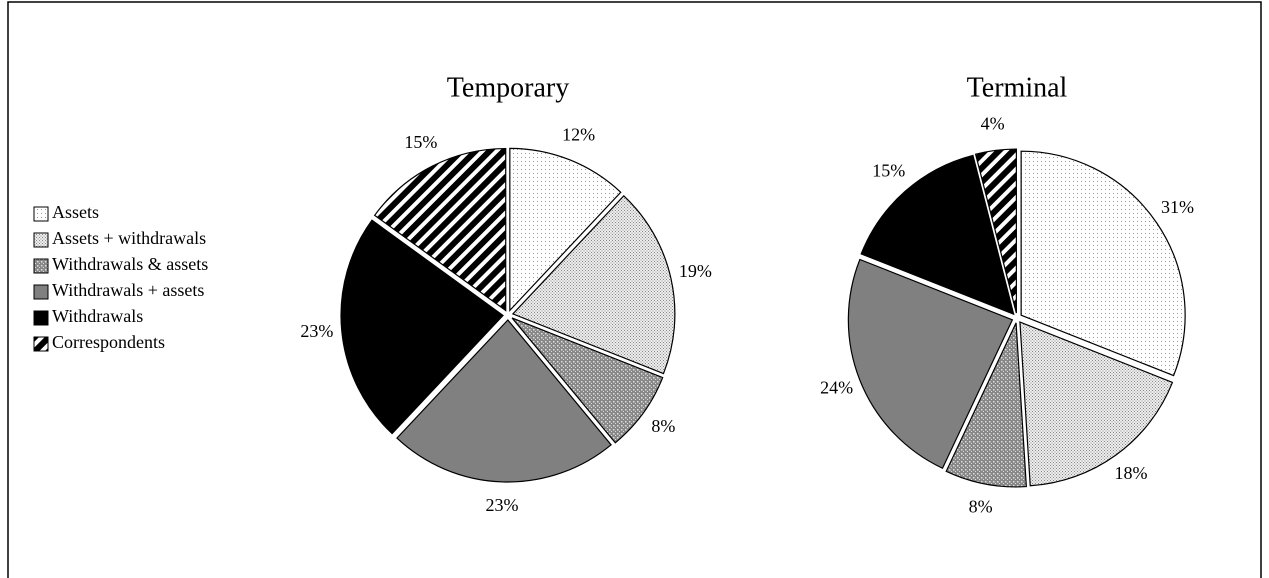 This screenshot has height=578, width=1269. What do you see at coordinates (578, 135) in the screenshot?
I see `value-label: 12%` at bounding box center [578, 135].